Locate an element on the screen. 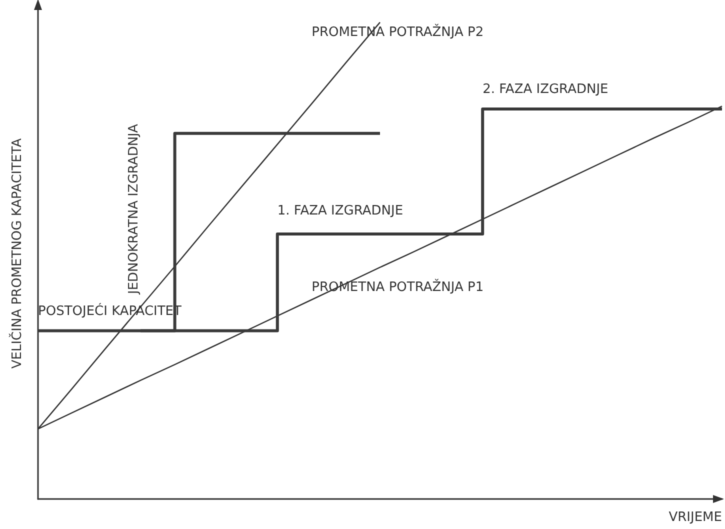 The height and width of the screenshot is (529, 725). y-axis-title: VELIČINA PROMETNOG KAPACITETA is located at coordinates (16, 253).